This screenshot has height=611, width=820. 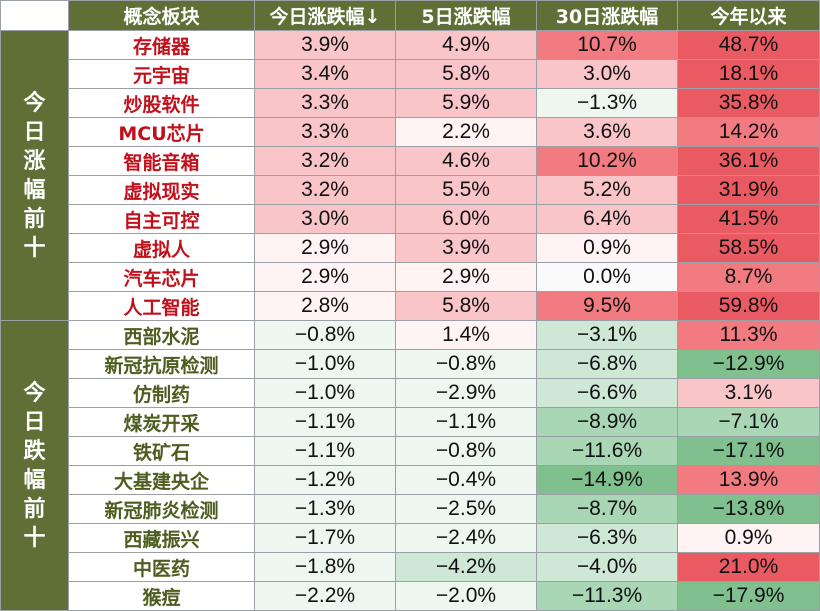 What do you see at coordinates (748, 190) in the screenshot?
I see `ytd-change-cell: 31.9%` at bounding box center [748, 190].